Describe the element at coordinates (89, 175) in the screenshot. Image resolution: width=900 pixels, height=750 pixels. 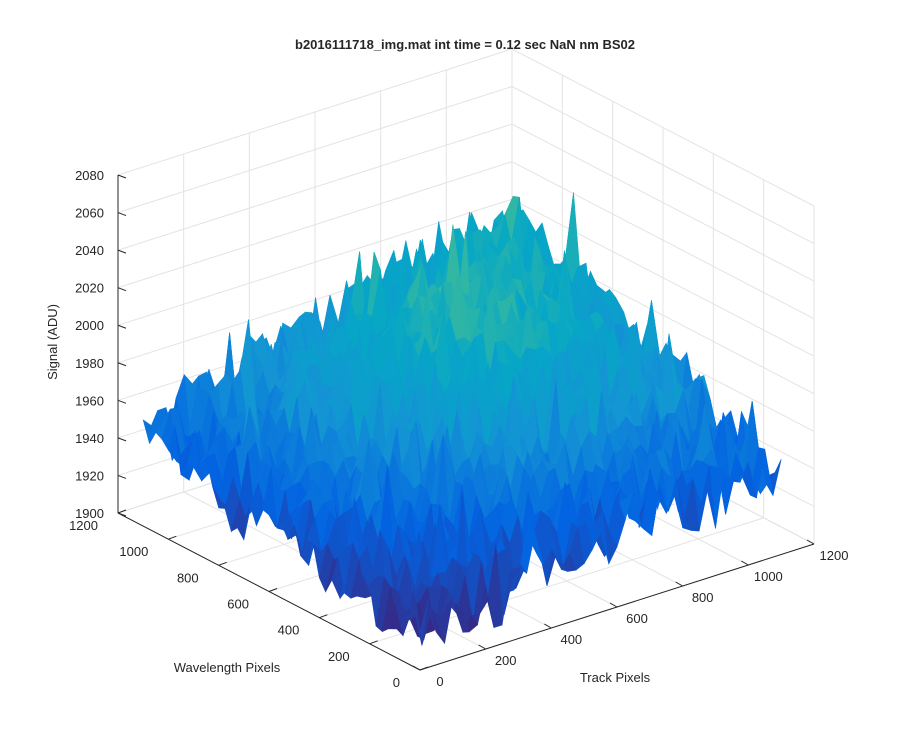
I see `z-tick-label: 2080` at that location.